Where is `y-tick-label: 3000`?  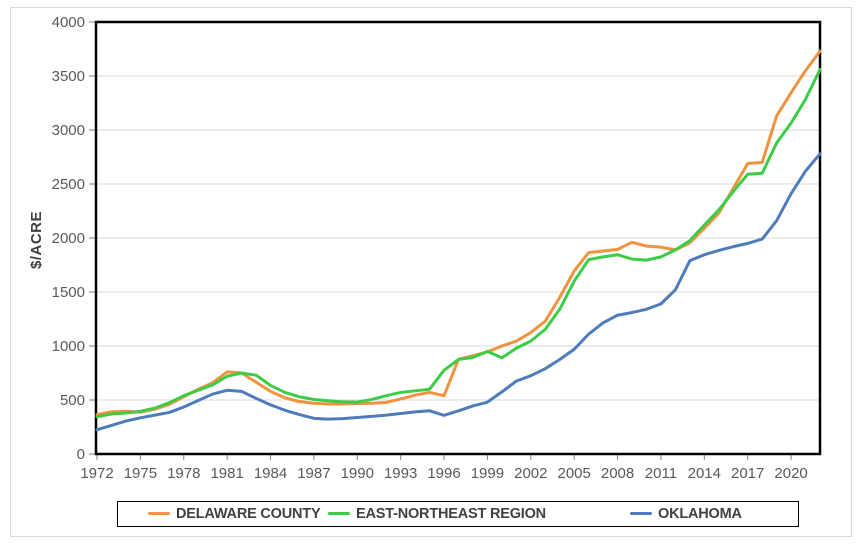 y-tick-label: 3000 is located at coordinates (68, 130).